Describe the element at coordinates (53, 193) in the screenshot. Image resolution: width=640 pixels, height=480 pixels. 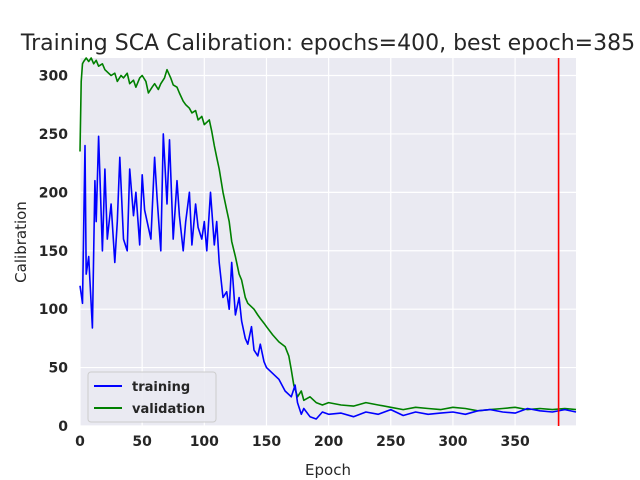
I see `y-tick-label: 200` at that location.